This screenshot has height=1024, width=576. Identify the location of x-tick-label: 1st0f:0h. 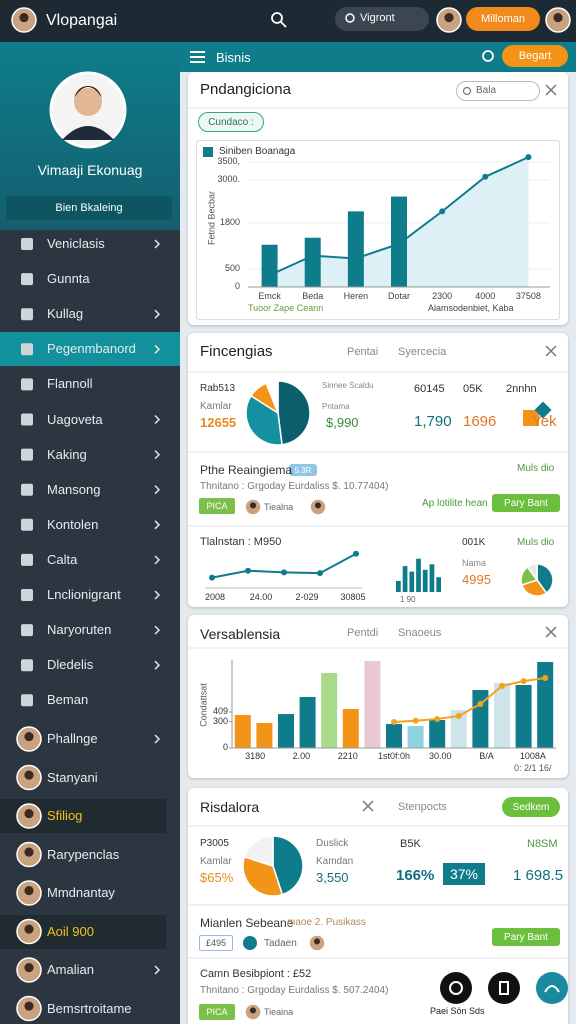
(394, 756).